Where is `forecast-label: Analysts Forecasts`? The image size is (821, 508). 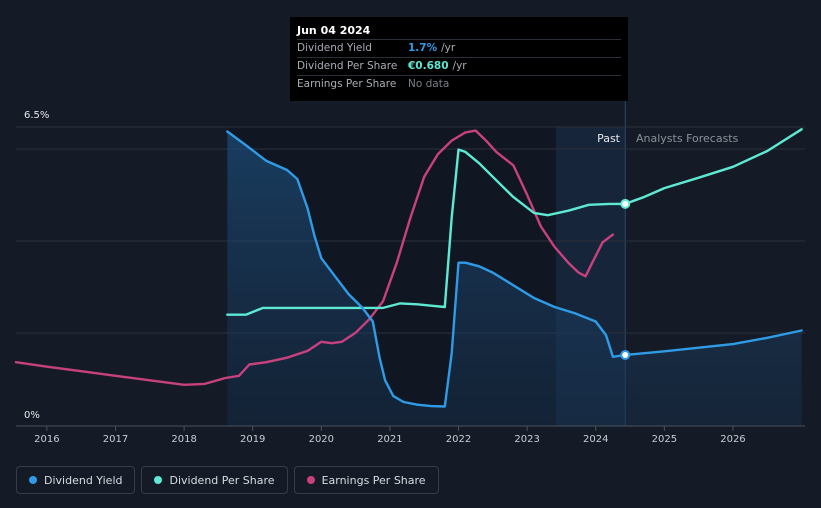 forecast-label: Analysts Forecasts is located at coordinates (687, 138).